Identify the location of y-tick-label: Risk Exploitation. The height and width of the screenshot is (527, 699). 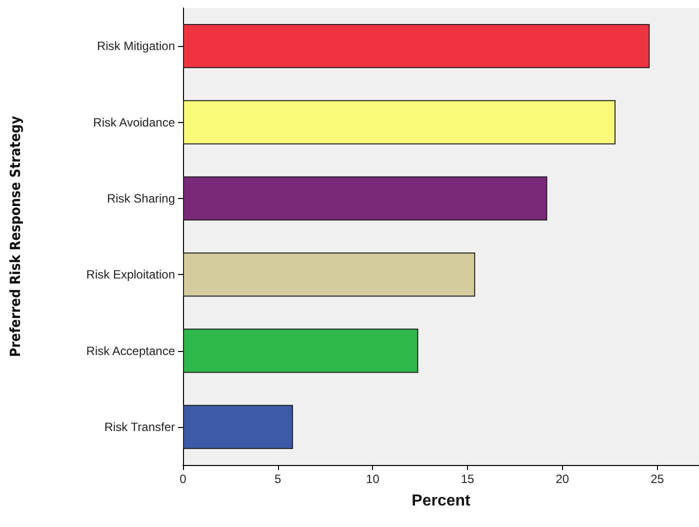
(130, 275).